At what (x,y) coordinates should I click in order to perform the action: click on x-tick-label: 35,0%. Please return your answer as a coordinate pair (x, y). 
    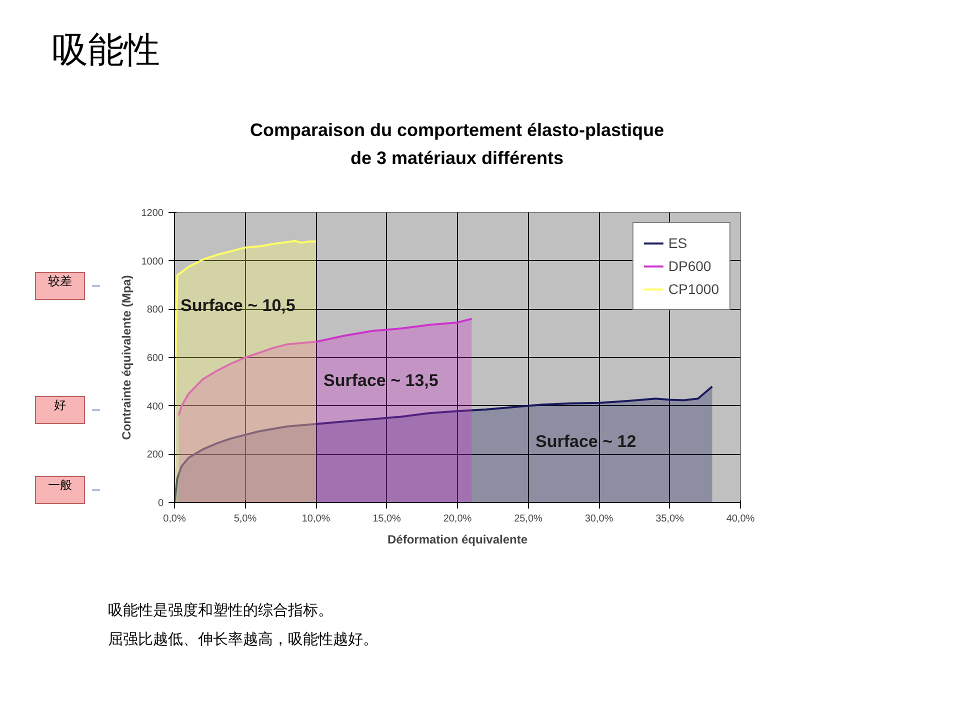
    Looking at the image, I should click on (670, 519).